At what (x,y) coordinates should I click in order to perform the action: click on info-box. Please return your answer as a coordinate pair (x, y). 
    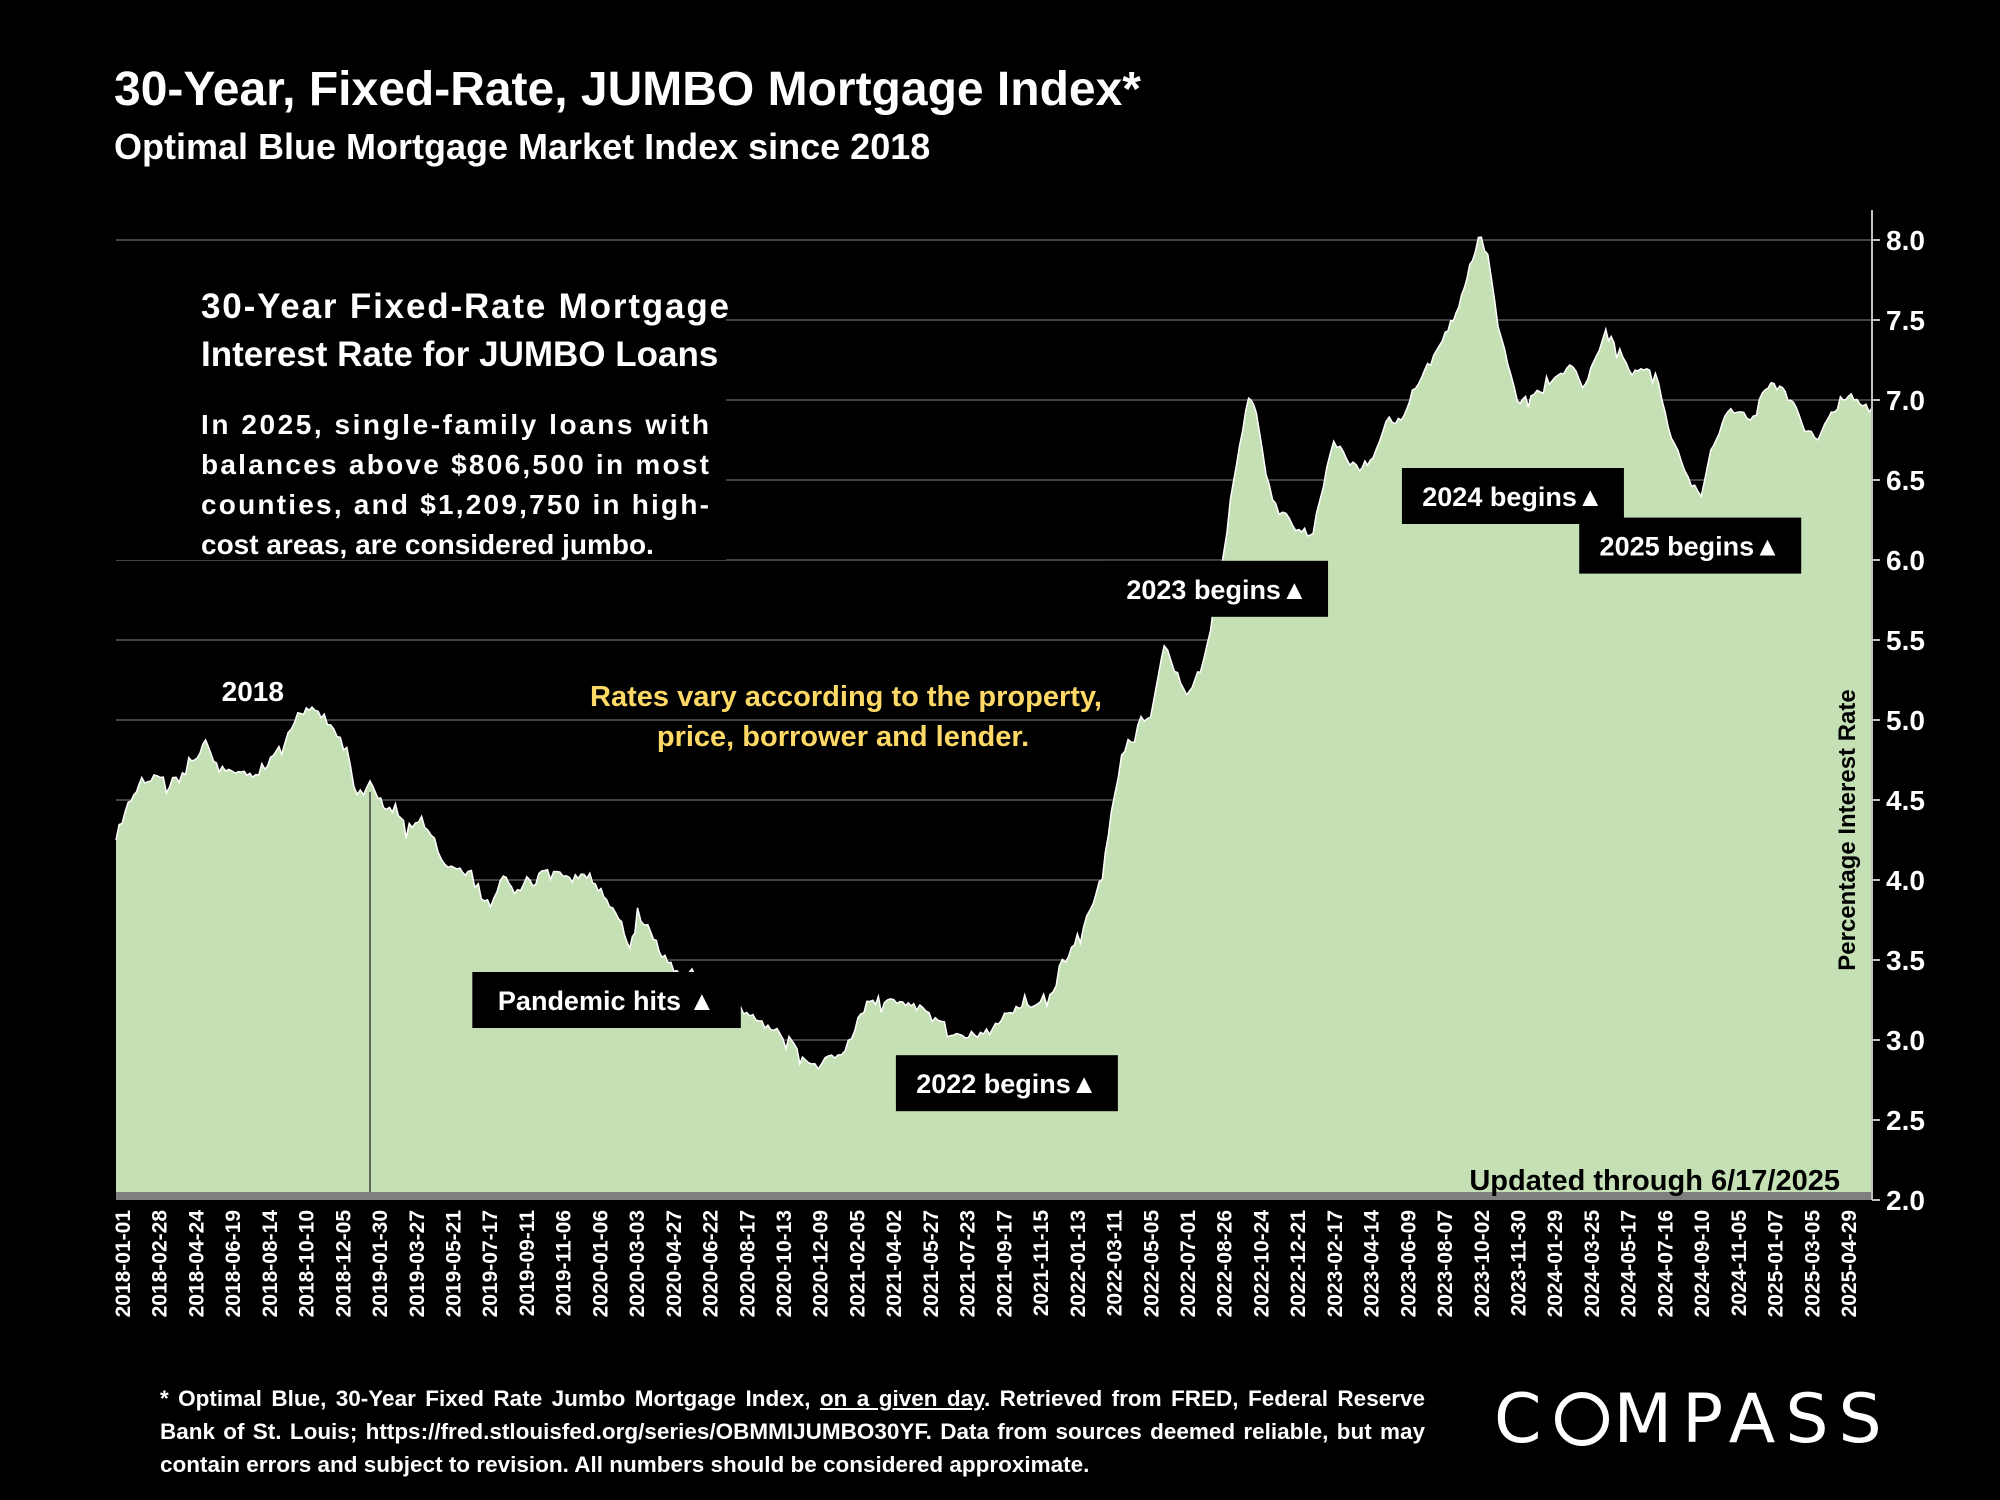
    Looking at the image, I should click on (421, 420).